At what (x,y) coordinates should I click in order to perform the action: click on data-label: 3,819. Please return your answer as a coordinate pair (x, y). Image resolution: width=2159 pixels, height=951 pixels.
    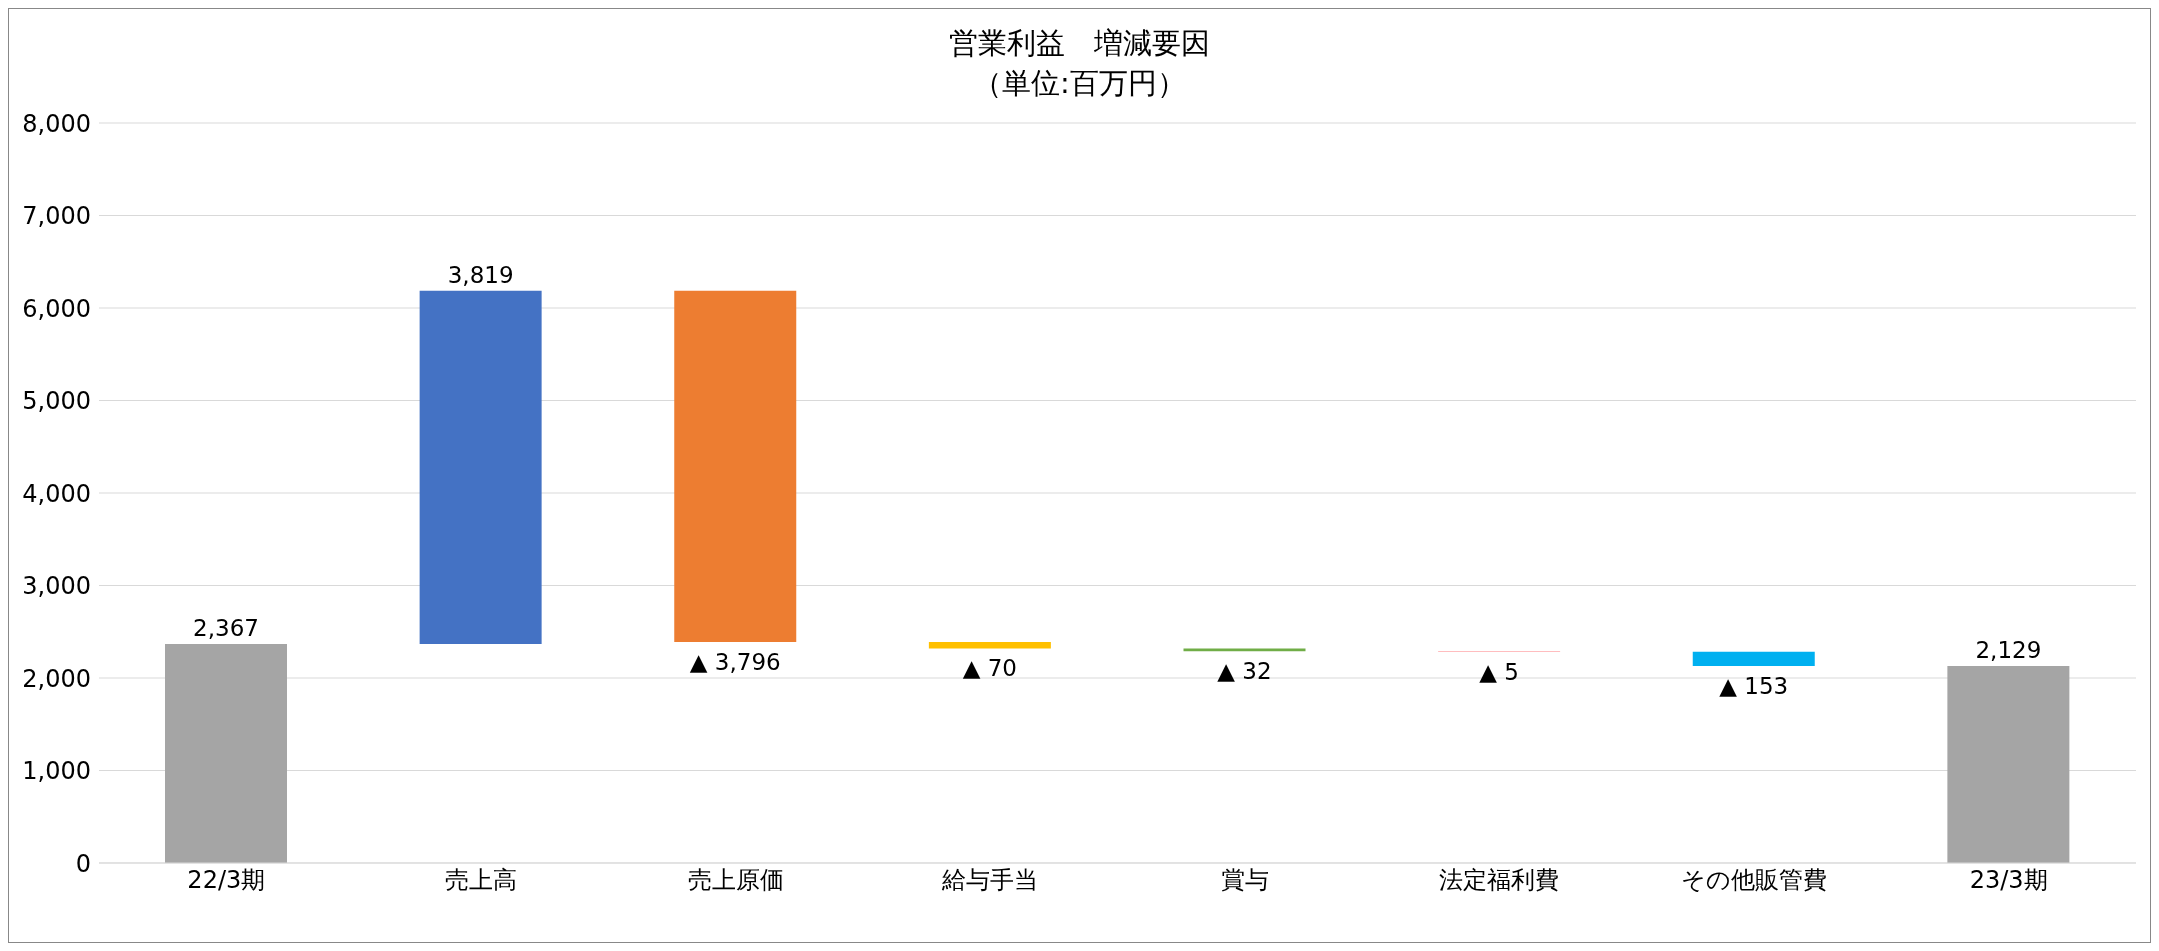
    Looking at the image, I should click on (480, 274).